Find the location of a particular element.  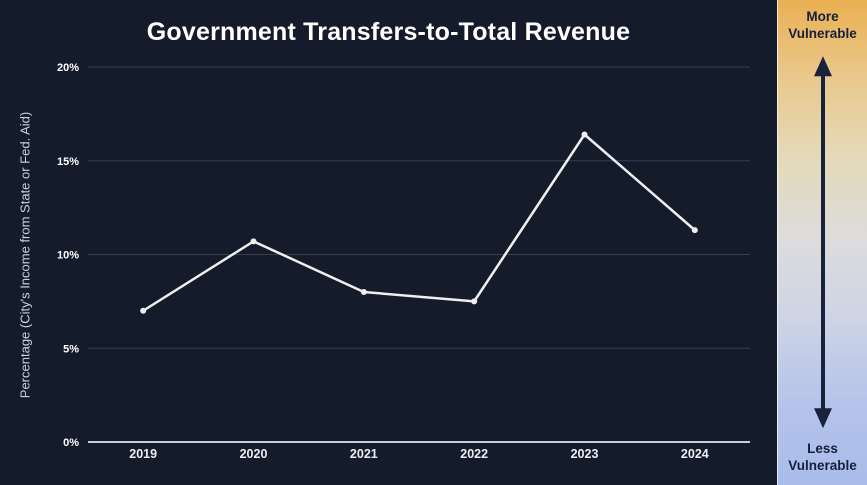

svg-text: 20% is located at coordinates (68, 68).